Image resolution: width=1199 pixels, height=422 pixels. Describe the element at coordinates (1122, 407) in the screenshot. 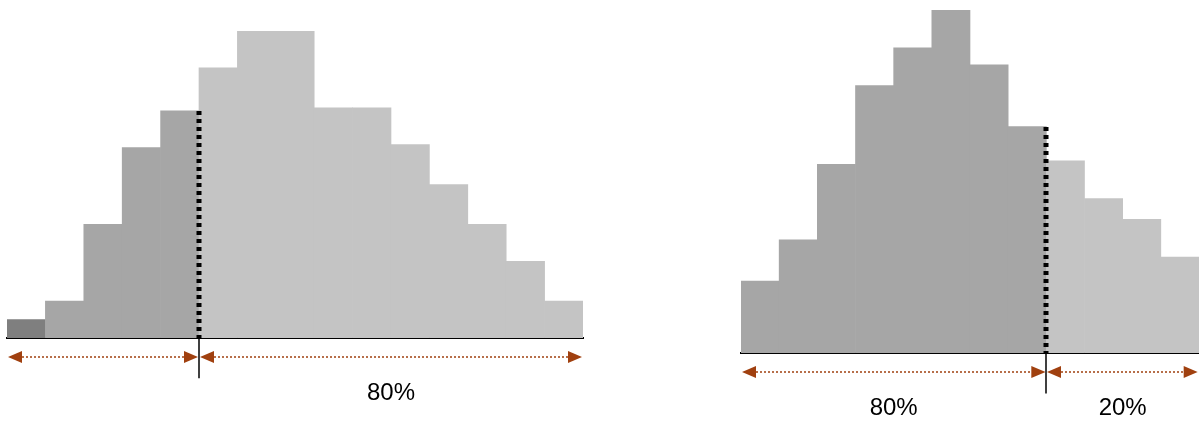

I see `text: 20%` at that location.